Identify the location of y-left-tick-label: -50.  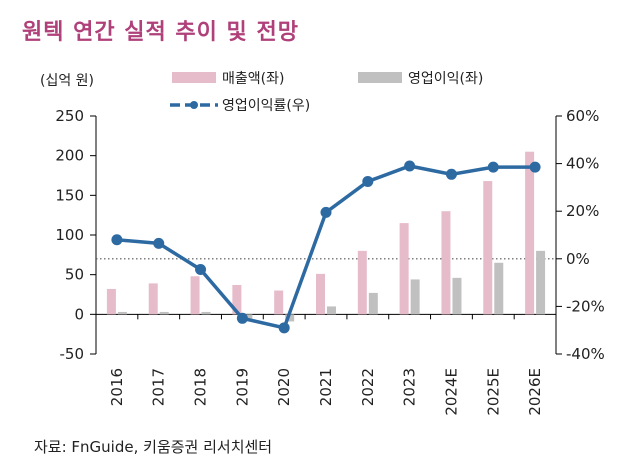
(72, 354).